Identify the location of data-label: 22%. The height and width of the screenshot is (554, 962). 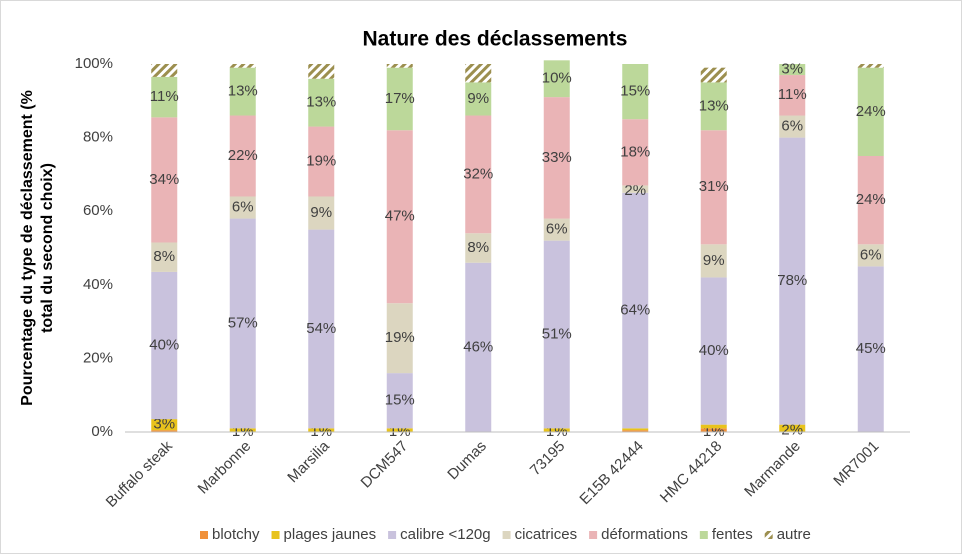
(243, 155).